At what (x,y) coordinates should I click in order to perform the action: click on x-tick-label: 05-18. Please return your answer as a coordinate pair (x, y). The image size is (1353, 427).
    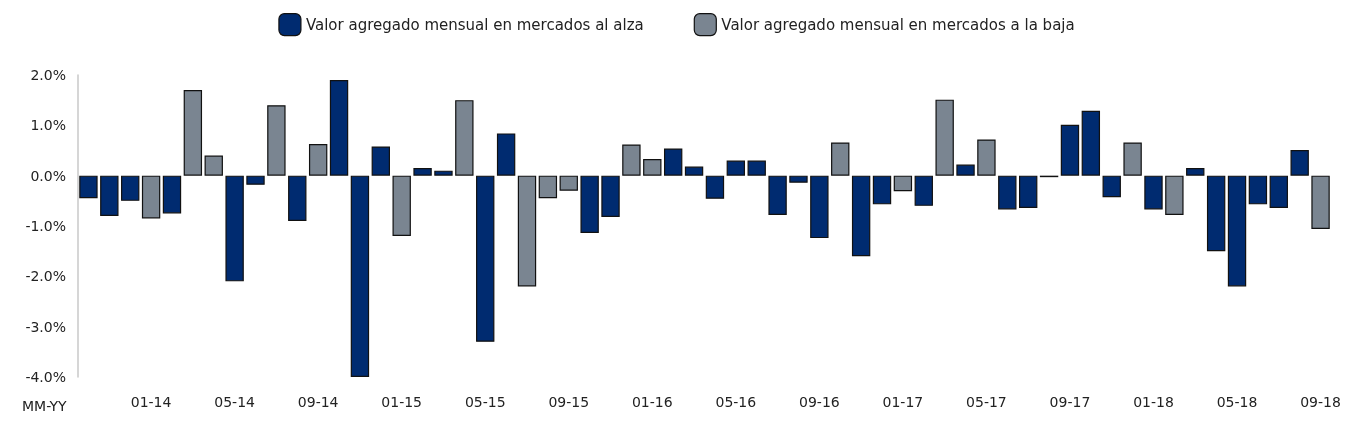
    Looking at the image, I should click on (1237, 402).